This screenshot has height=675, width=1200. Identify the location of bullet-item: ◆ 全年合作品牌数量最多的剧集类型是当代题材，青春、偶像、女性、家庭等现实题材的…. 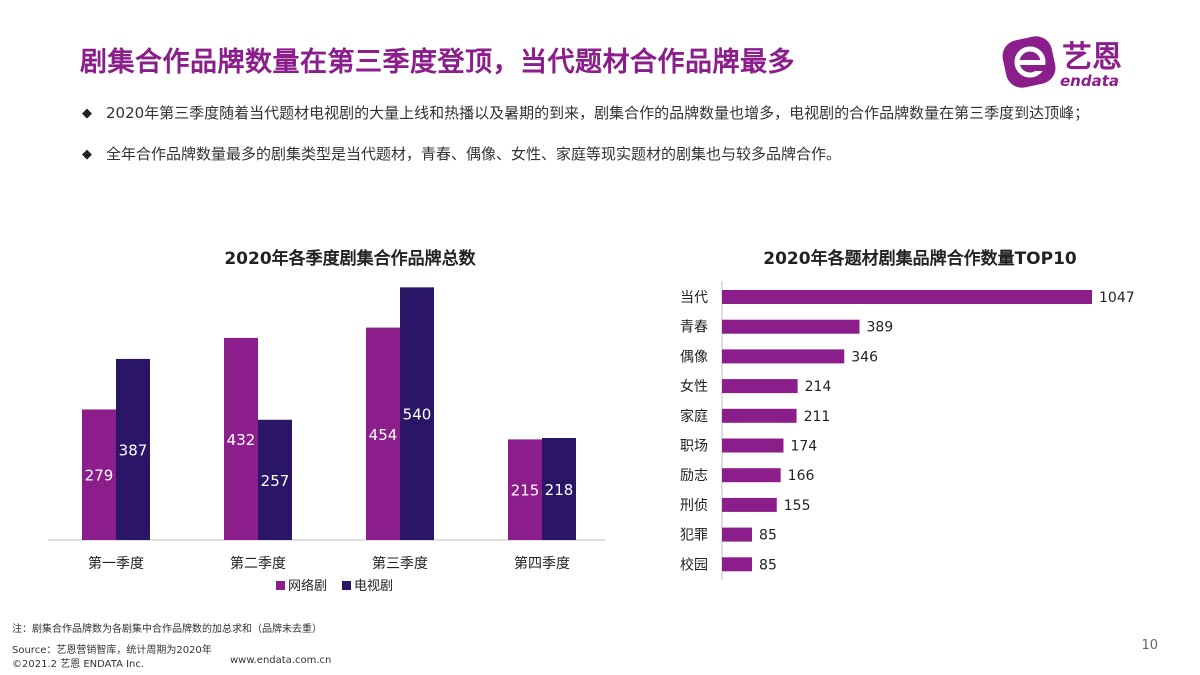
(612, 154).